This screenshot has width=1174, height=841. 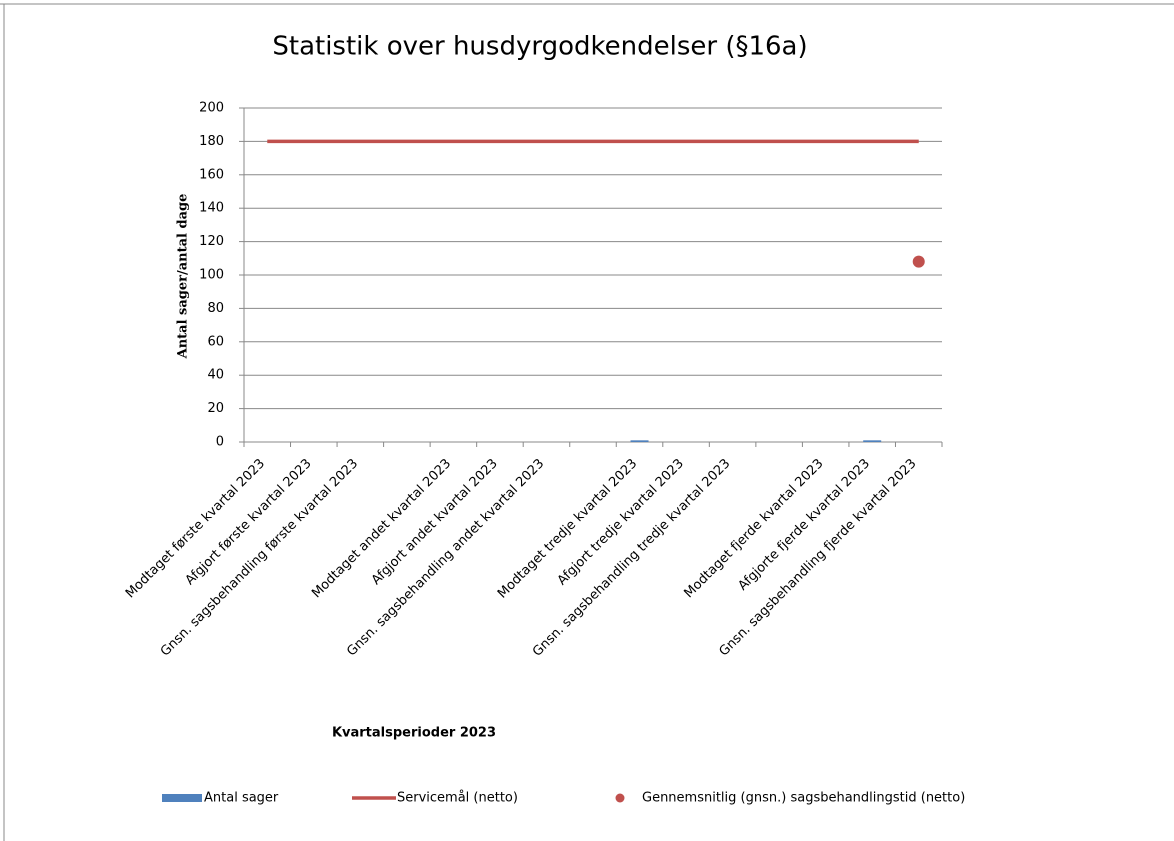 What do you see at coordinates (211, 241) in the screenshot?
I see `y-tick-label: 120` at bounding box center [211, 241].